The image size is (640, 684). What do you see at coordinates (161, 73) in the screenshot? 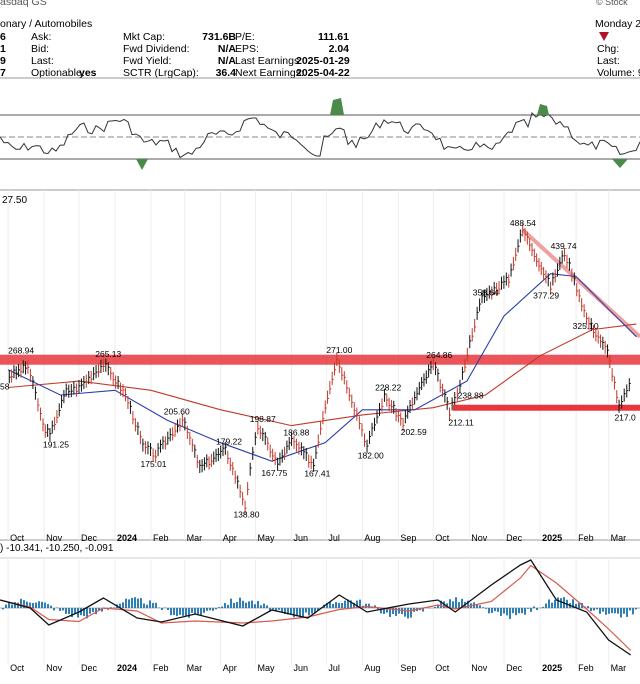
I see `sctr-label: SCTR (LrgCap):` at bounding box center [161, 73].